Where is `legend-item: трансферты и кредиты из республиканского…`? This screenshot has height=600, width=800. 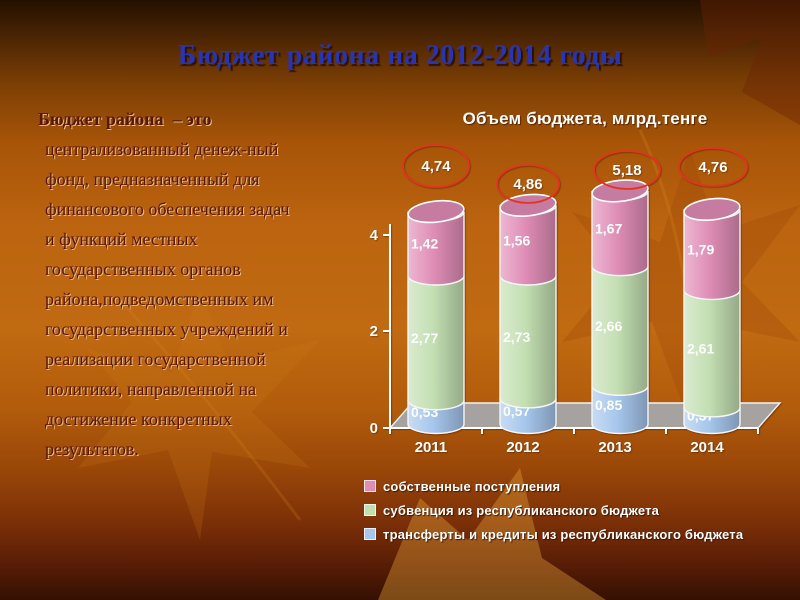
legend-item: трансферты и кредиты из республиканского… is located at coordinates (553, 535).